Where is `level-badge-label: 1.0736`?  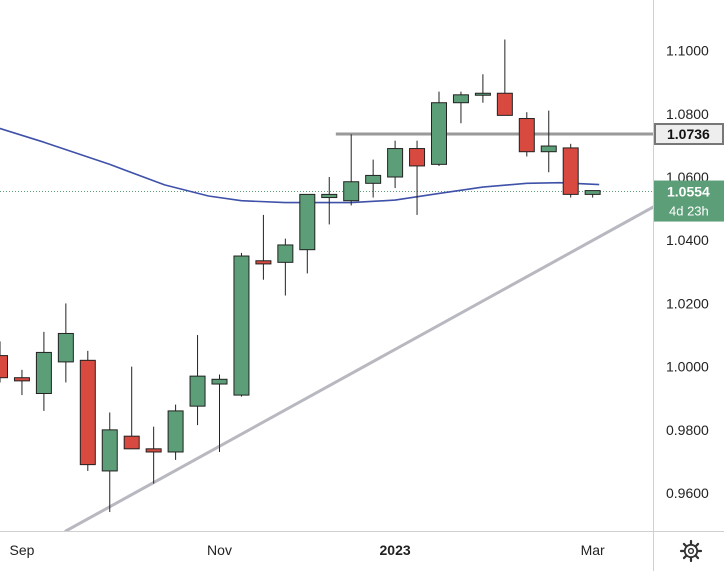
level-badge-label: 1.0736 is located at coordinates (688, 134).